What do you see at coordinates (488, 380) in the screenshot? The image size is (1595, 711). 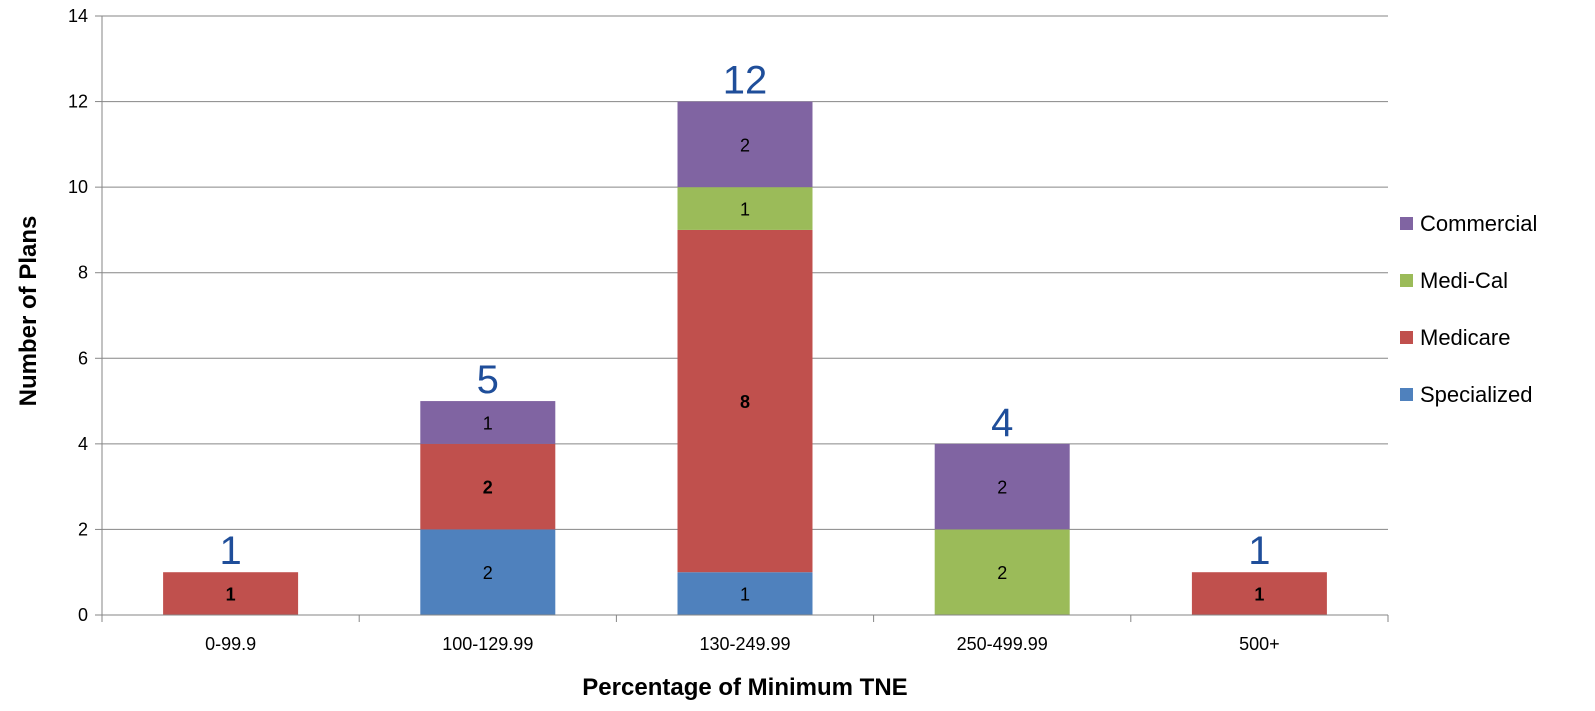 I see `bar-total-label: 5` at bounding box center [488, 380].